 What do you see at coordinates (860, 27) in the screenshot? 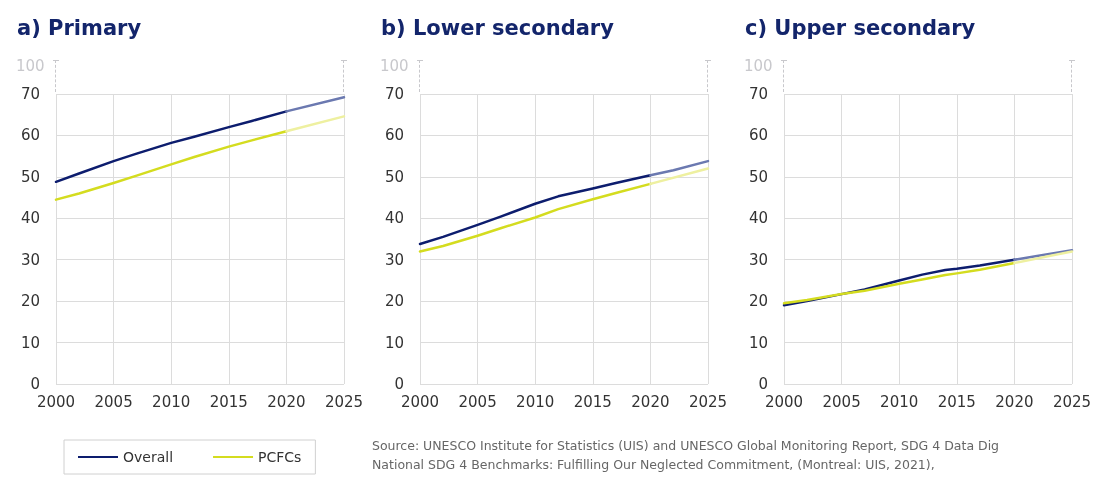
I see `chart-title: c) Upper secondary` at bounding box center [860, 27].